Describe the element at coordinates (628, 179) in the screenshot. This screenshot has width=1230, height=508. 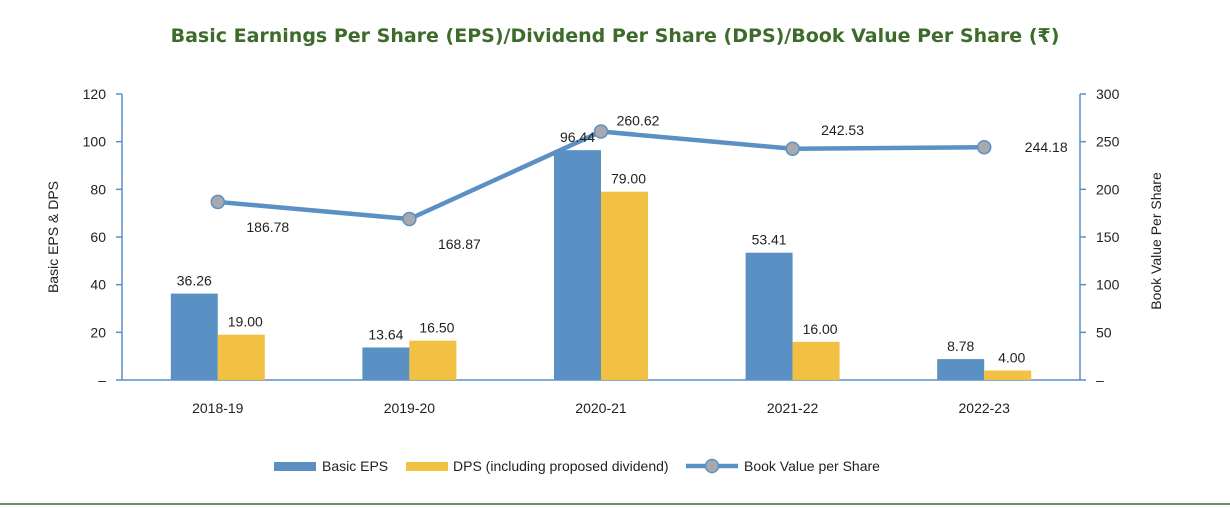
I see `dps-value-label: 79.00` at that location.